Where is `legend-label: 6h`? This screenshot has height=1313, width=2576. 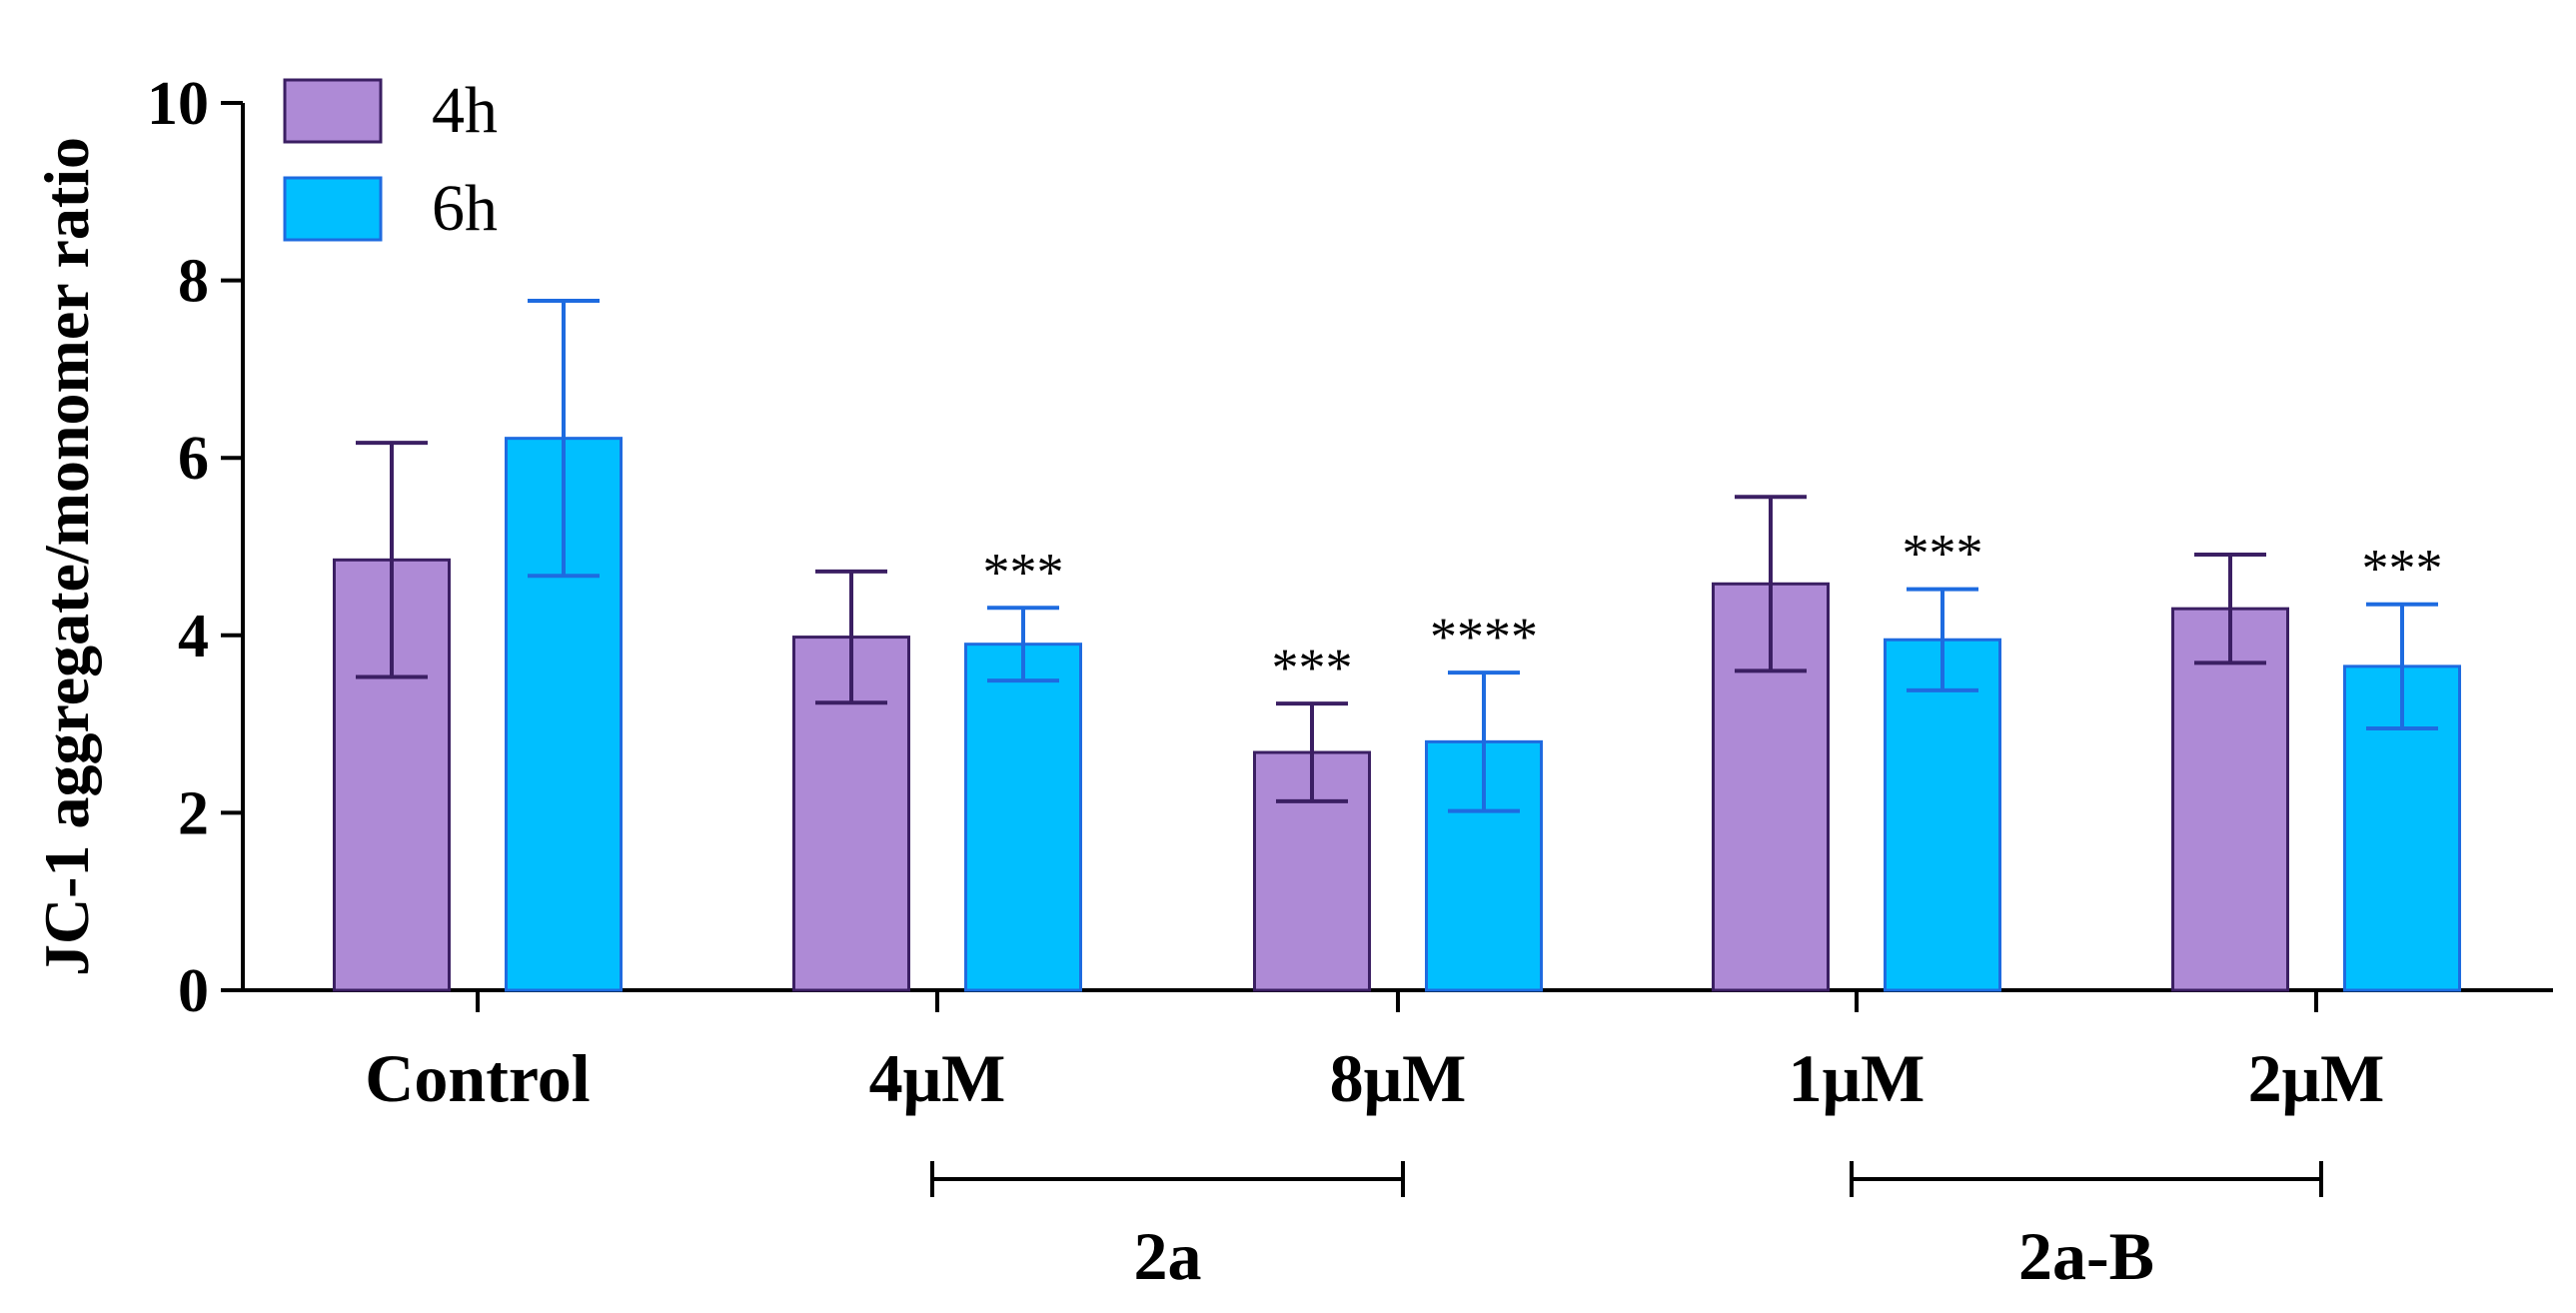 legend-label: 6h is located at coordinates (465, 208).